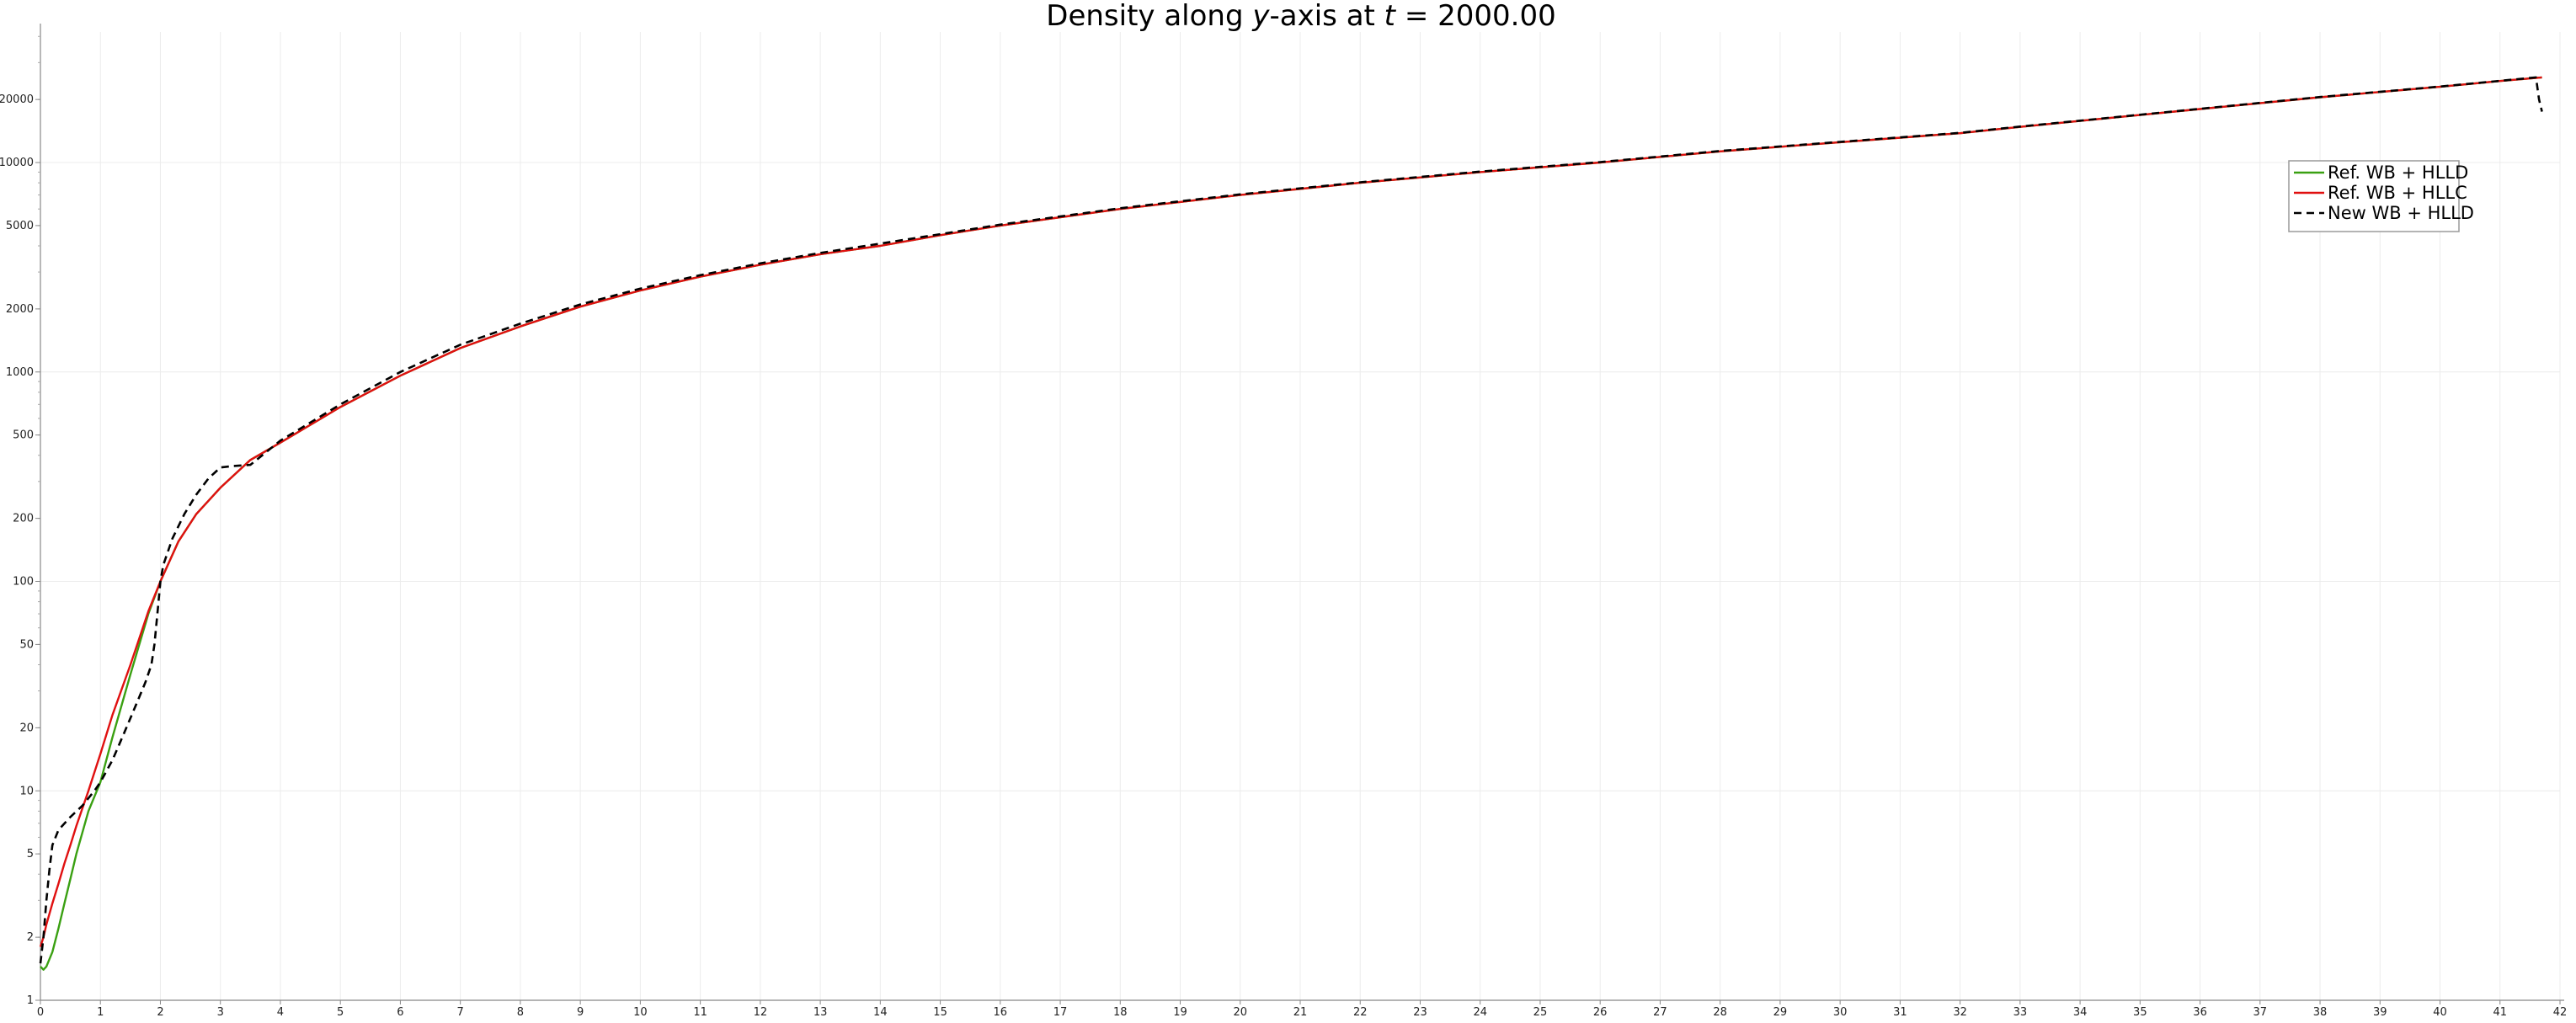  I want to click on x-tick-label: 23, so click(1420, 1012).